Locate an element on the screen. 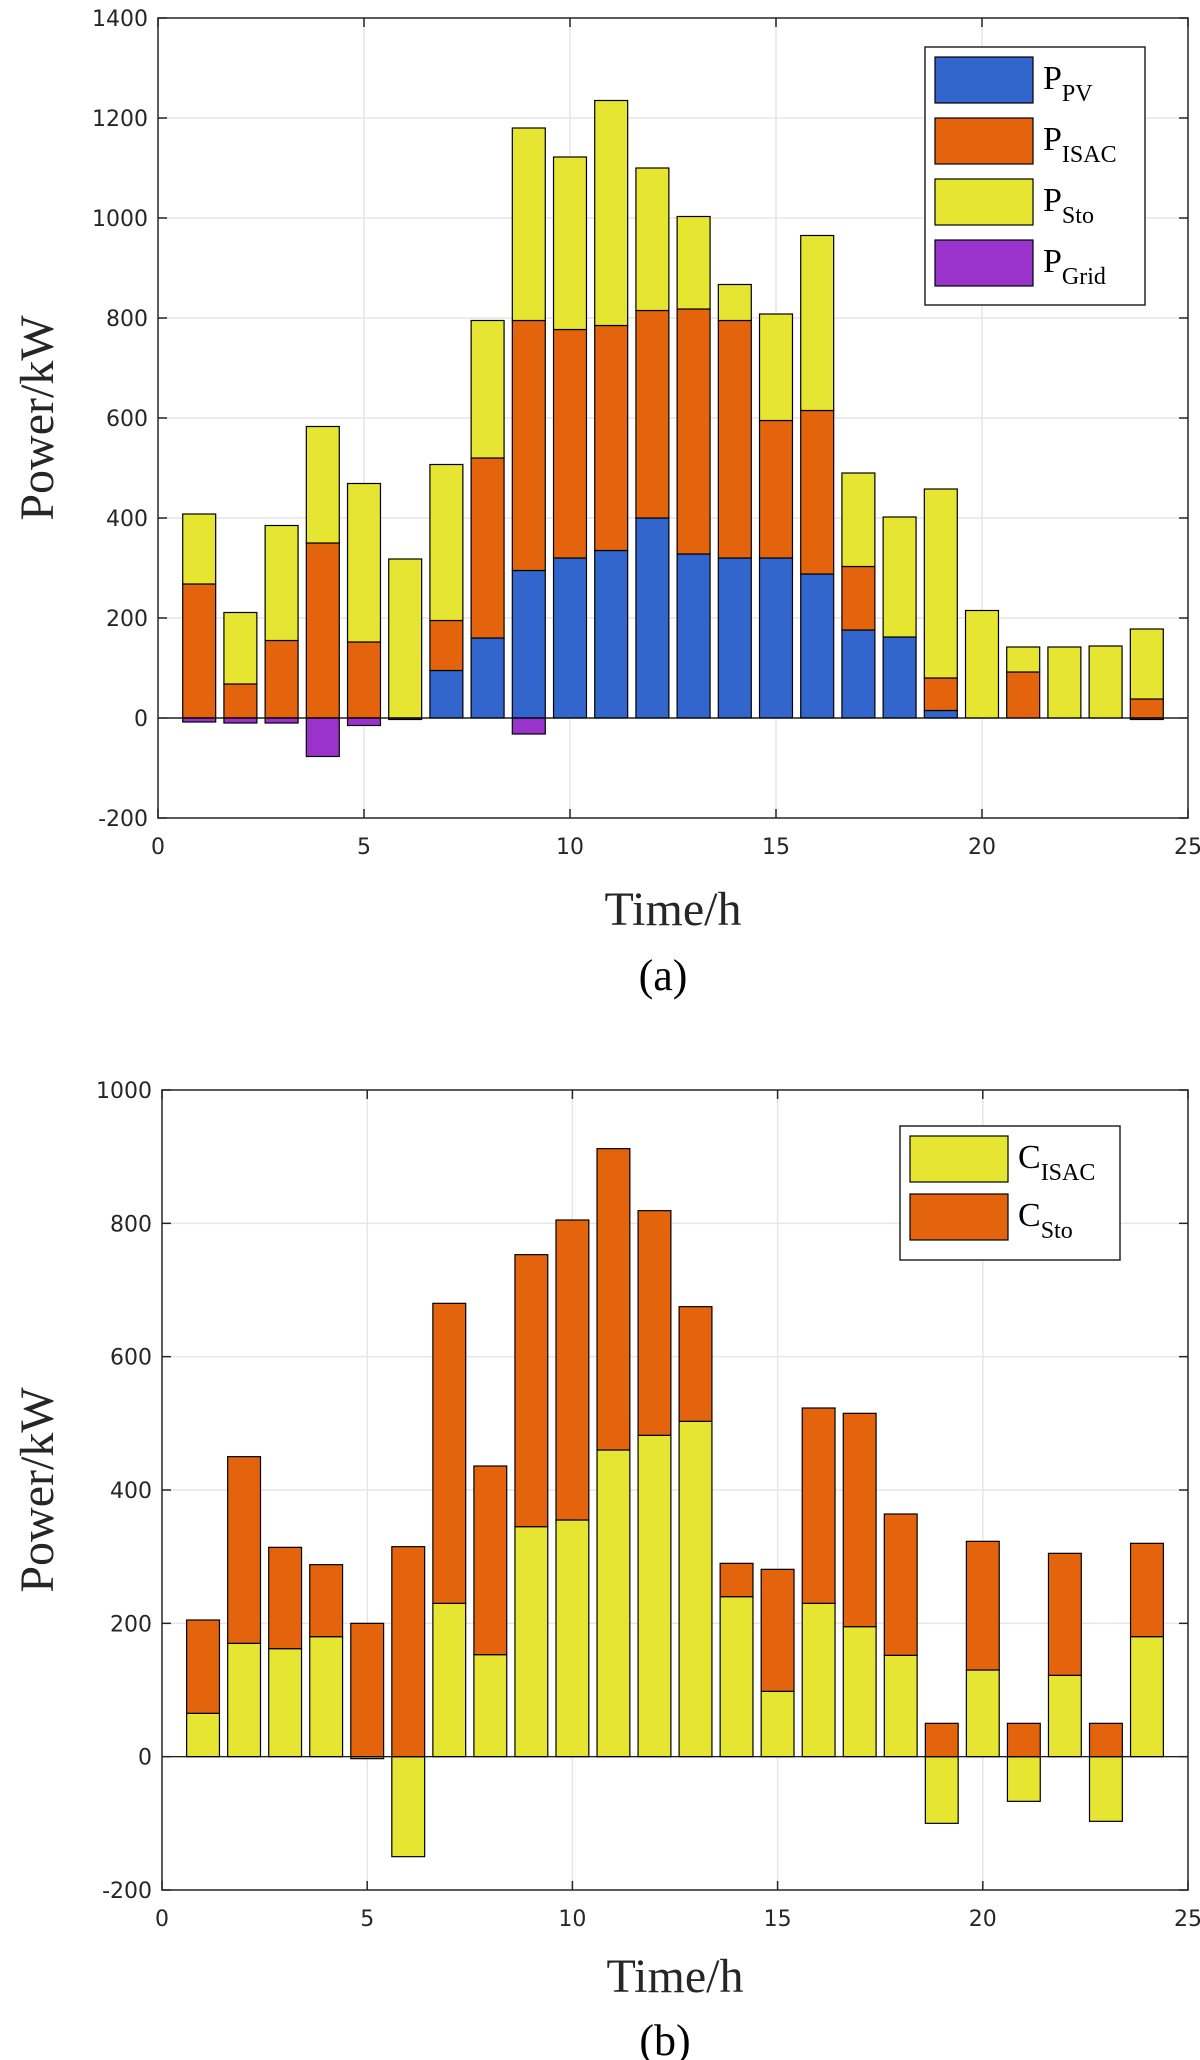 The height and width of the screenshot is (2060, 1200). b-legend: CISAC CSto is located at coordinates (1010, 1193).